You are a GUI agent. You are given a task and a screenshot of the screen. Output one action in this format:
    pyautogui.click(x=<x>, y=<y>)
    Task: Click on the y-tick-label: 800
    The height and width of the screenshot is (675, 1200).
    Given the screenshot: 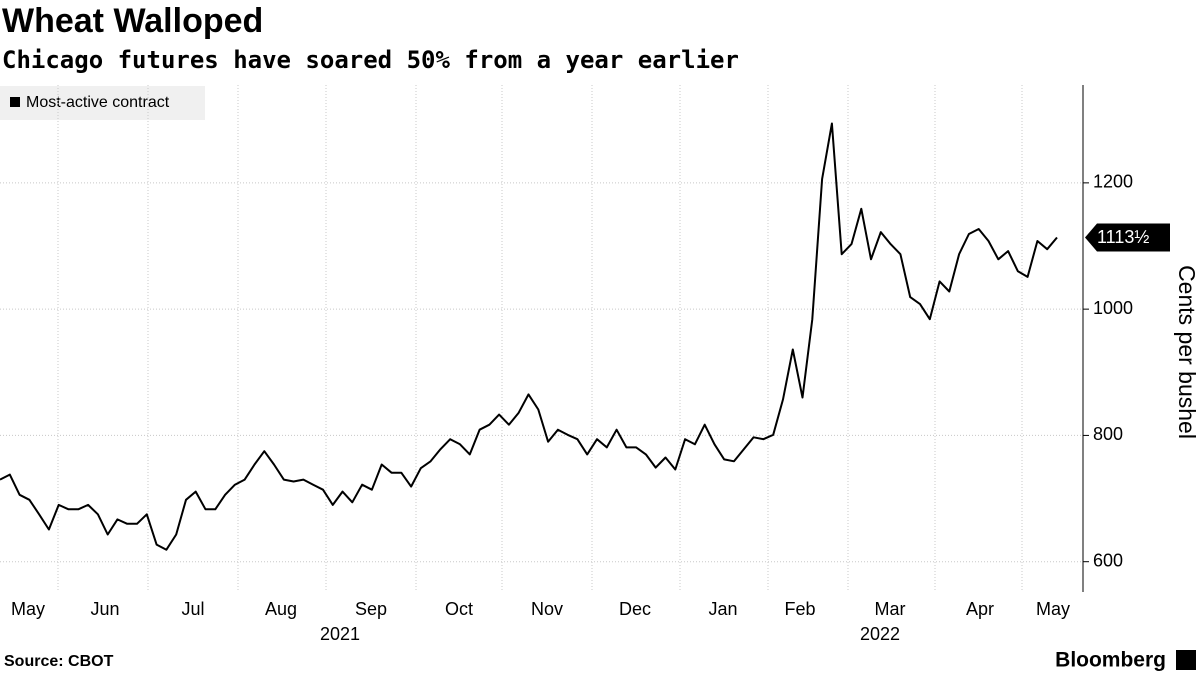 What is the action you would take?
    pyautogui.click(x=1108, y=434)
    